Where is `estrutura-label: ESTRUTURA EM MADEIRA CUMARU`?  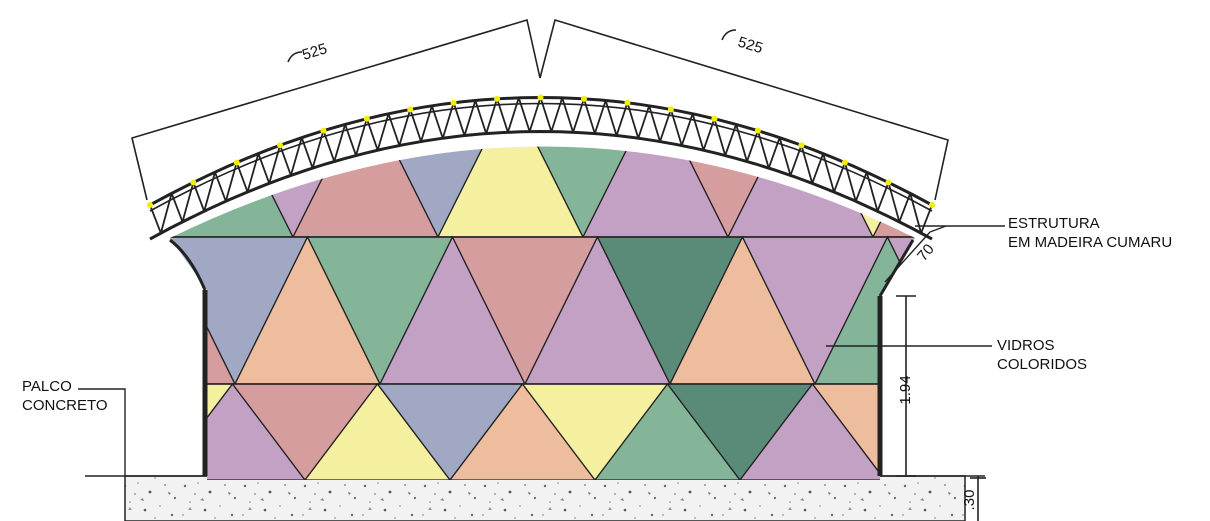 estrutura-label: ESTRUTURA EM MADEIRA CUMARU is located at coordinates (1090, 233).